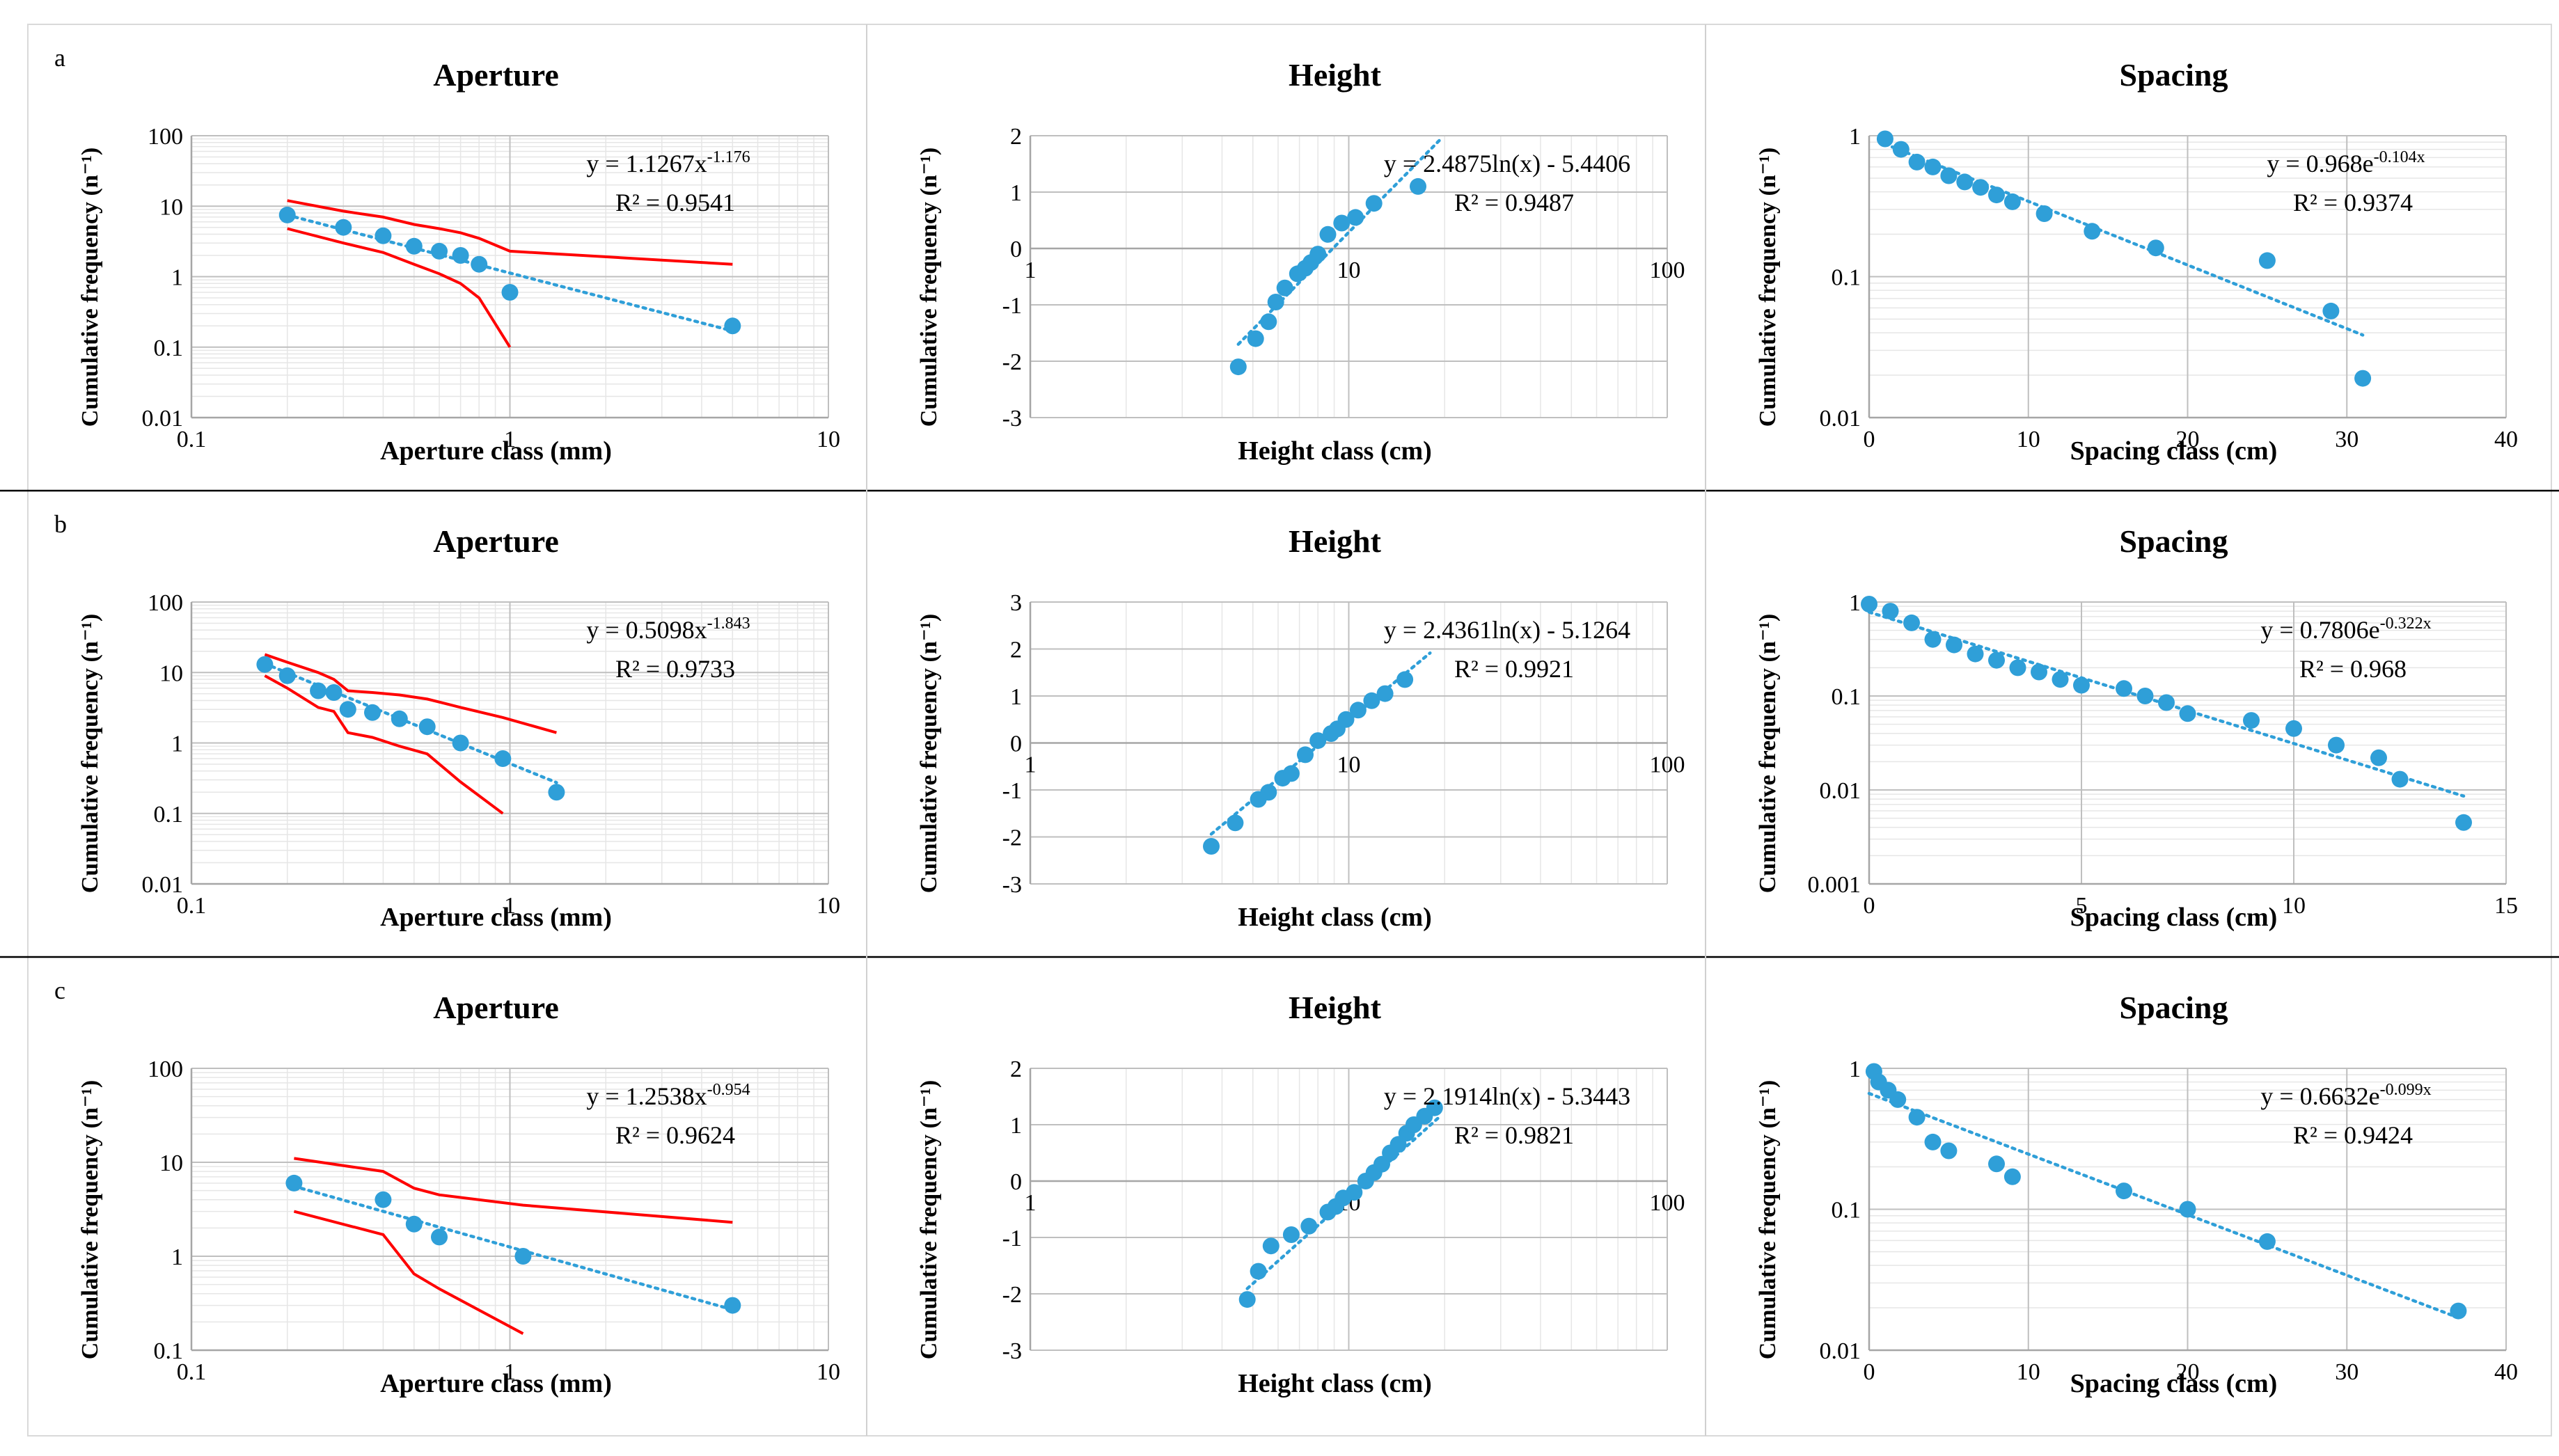 The height and width of the screenshot is (1456, 2559). Describe the element at coordinates (2353, 1135) in the screenshot. I see `r-squared-label: R² = 0.9424` at that location.